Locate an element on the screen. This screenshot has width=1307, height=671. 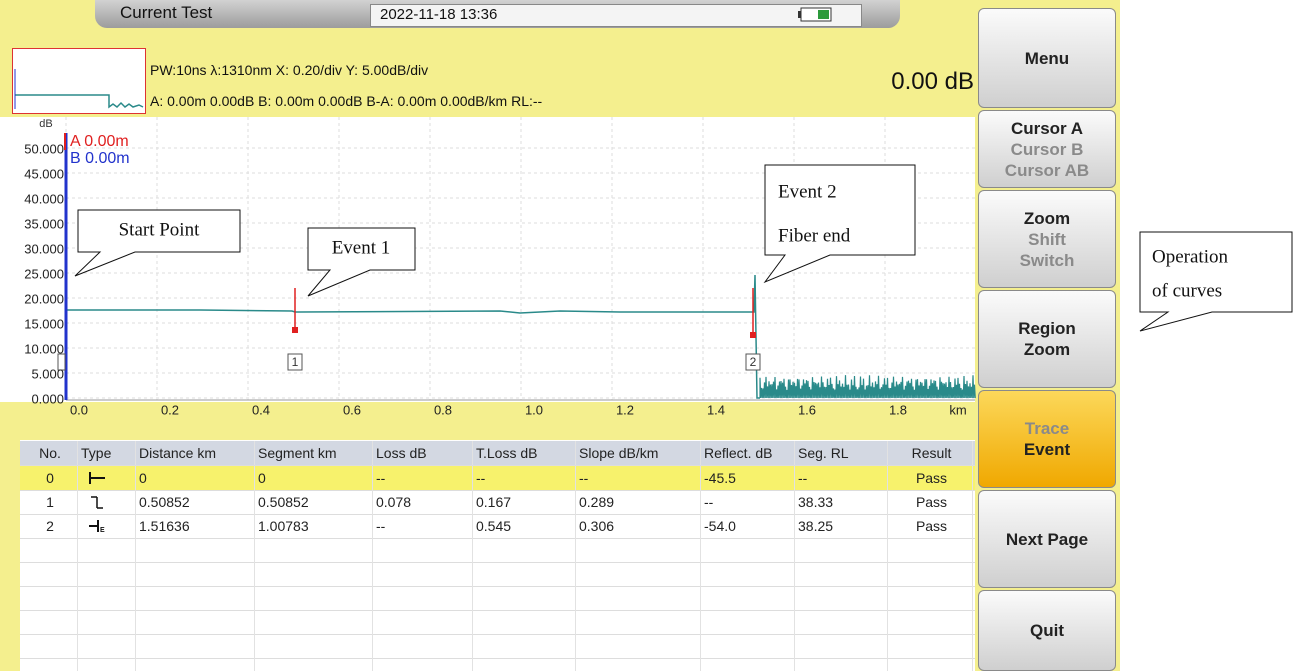
y-tick-label: 50.000 is located at coordinates (44, 148).